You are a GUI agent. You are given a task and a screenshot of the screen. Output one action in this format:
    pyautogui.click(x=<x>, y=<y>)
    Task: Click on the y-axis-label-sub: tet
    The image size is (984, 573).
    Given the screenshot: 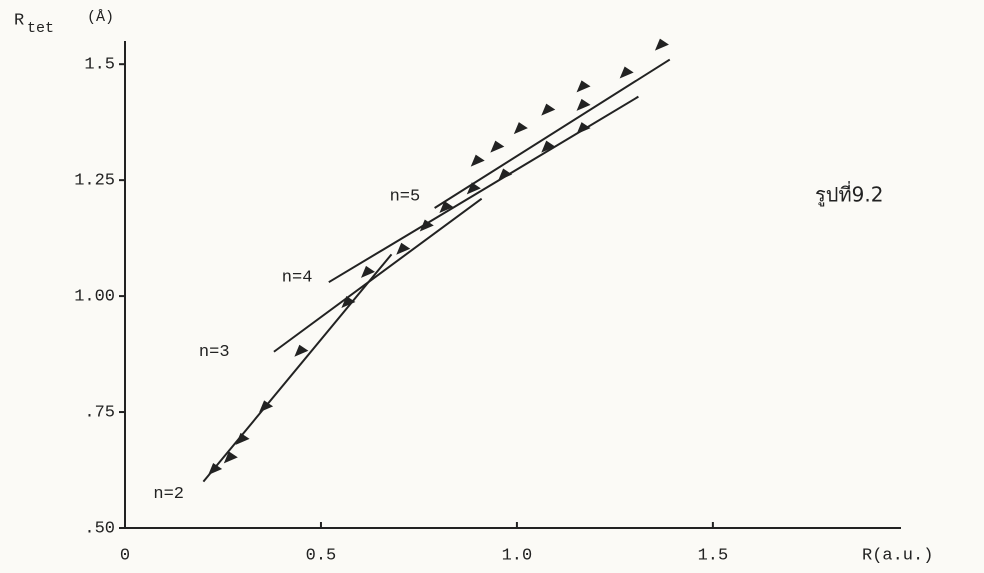 What is the action you would take?
    pyautogui.click(x=40, y=28)
    